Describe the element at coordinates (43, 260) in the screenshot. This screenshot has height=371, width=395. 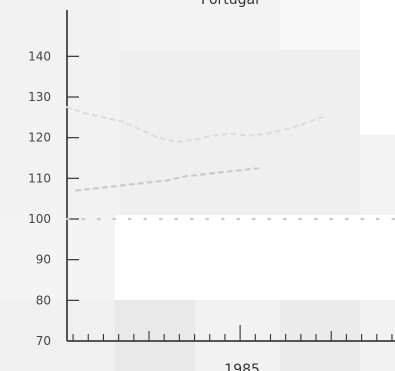
I see `y-tick-label: 90` at that location.